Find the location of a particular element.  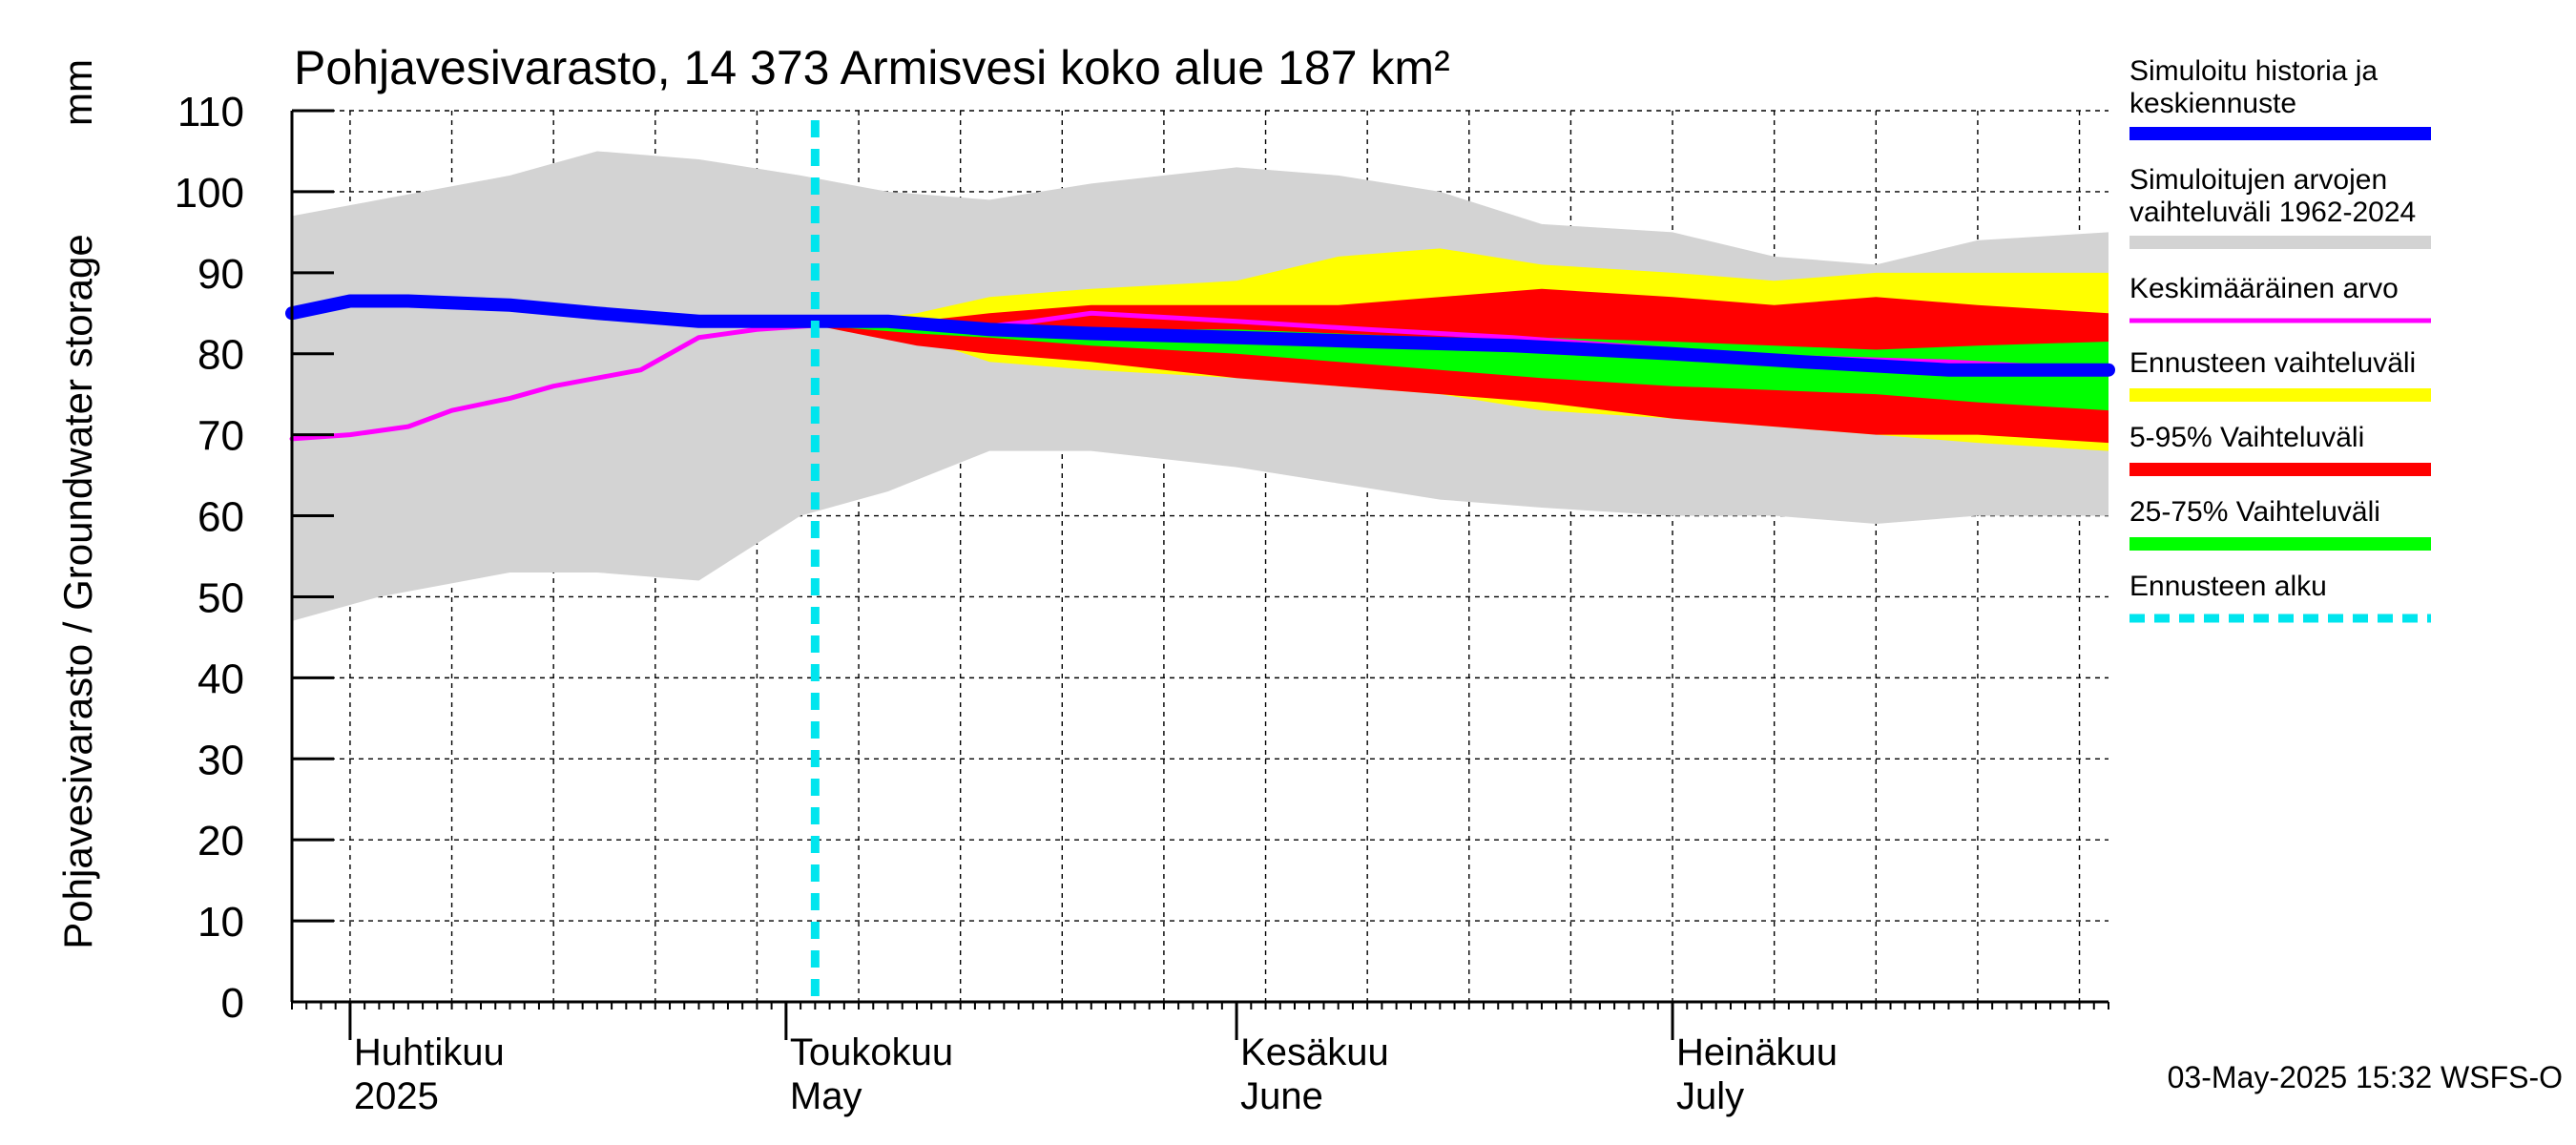

y-axis-label: Pohjavesivarasto / Groundwater storage is located at coordinates (77, 591).